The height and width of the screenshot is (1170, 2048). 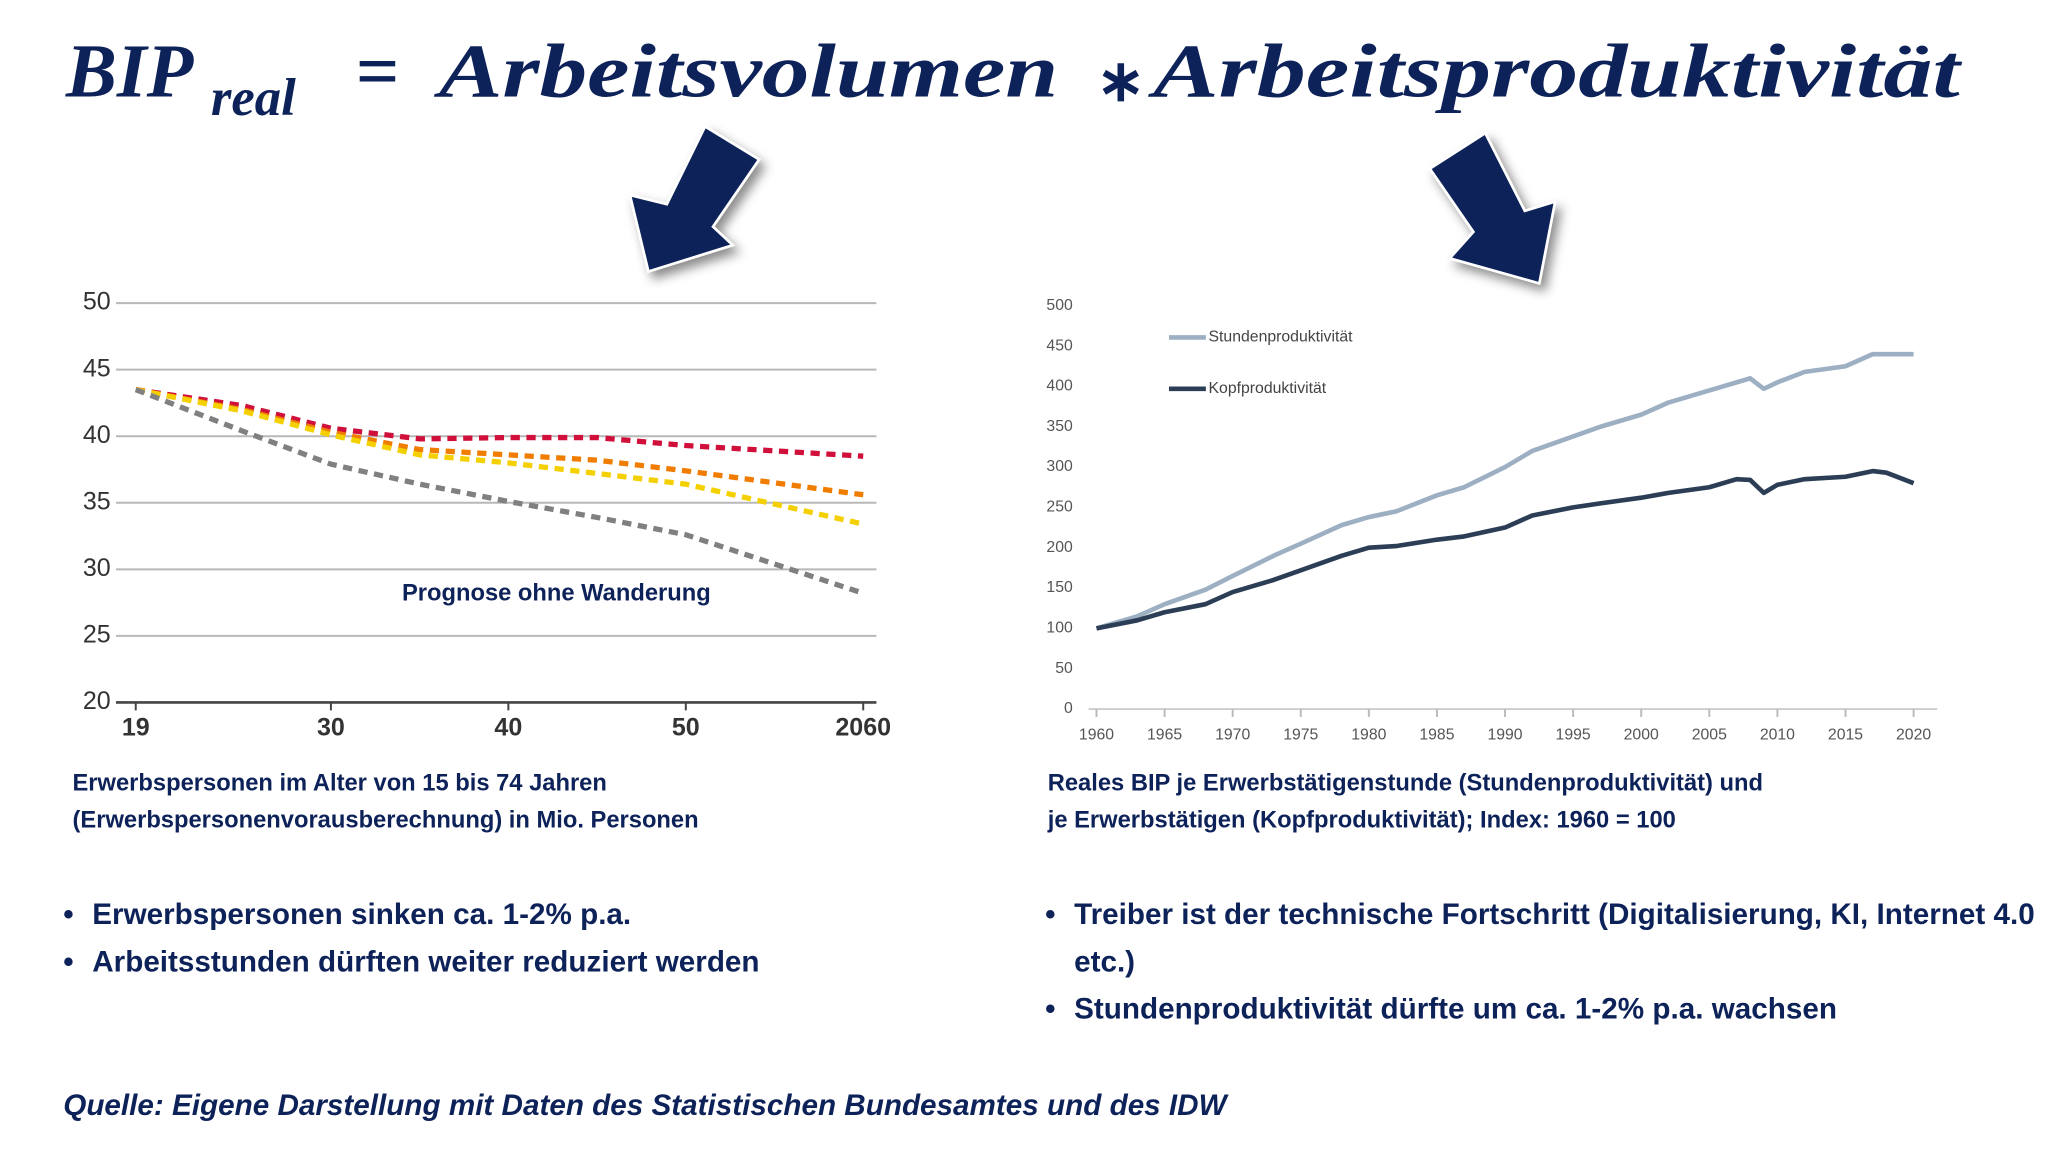 What do you see at coordinates (1232, 735) in the screenshot?
I see `x-tick-label: 1970` at bounding box center [1232, 735].